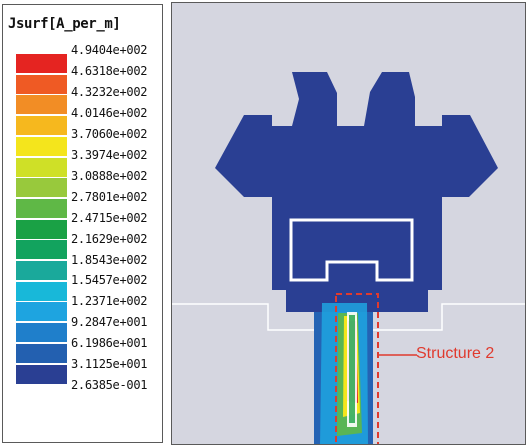 The image size is (528, 447). I want to click on legend-tick-label: 1.5457e+002, so click(109, 280).